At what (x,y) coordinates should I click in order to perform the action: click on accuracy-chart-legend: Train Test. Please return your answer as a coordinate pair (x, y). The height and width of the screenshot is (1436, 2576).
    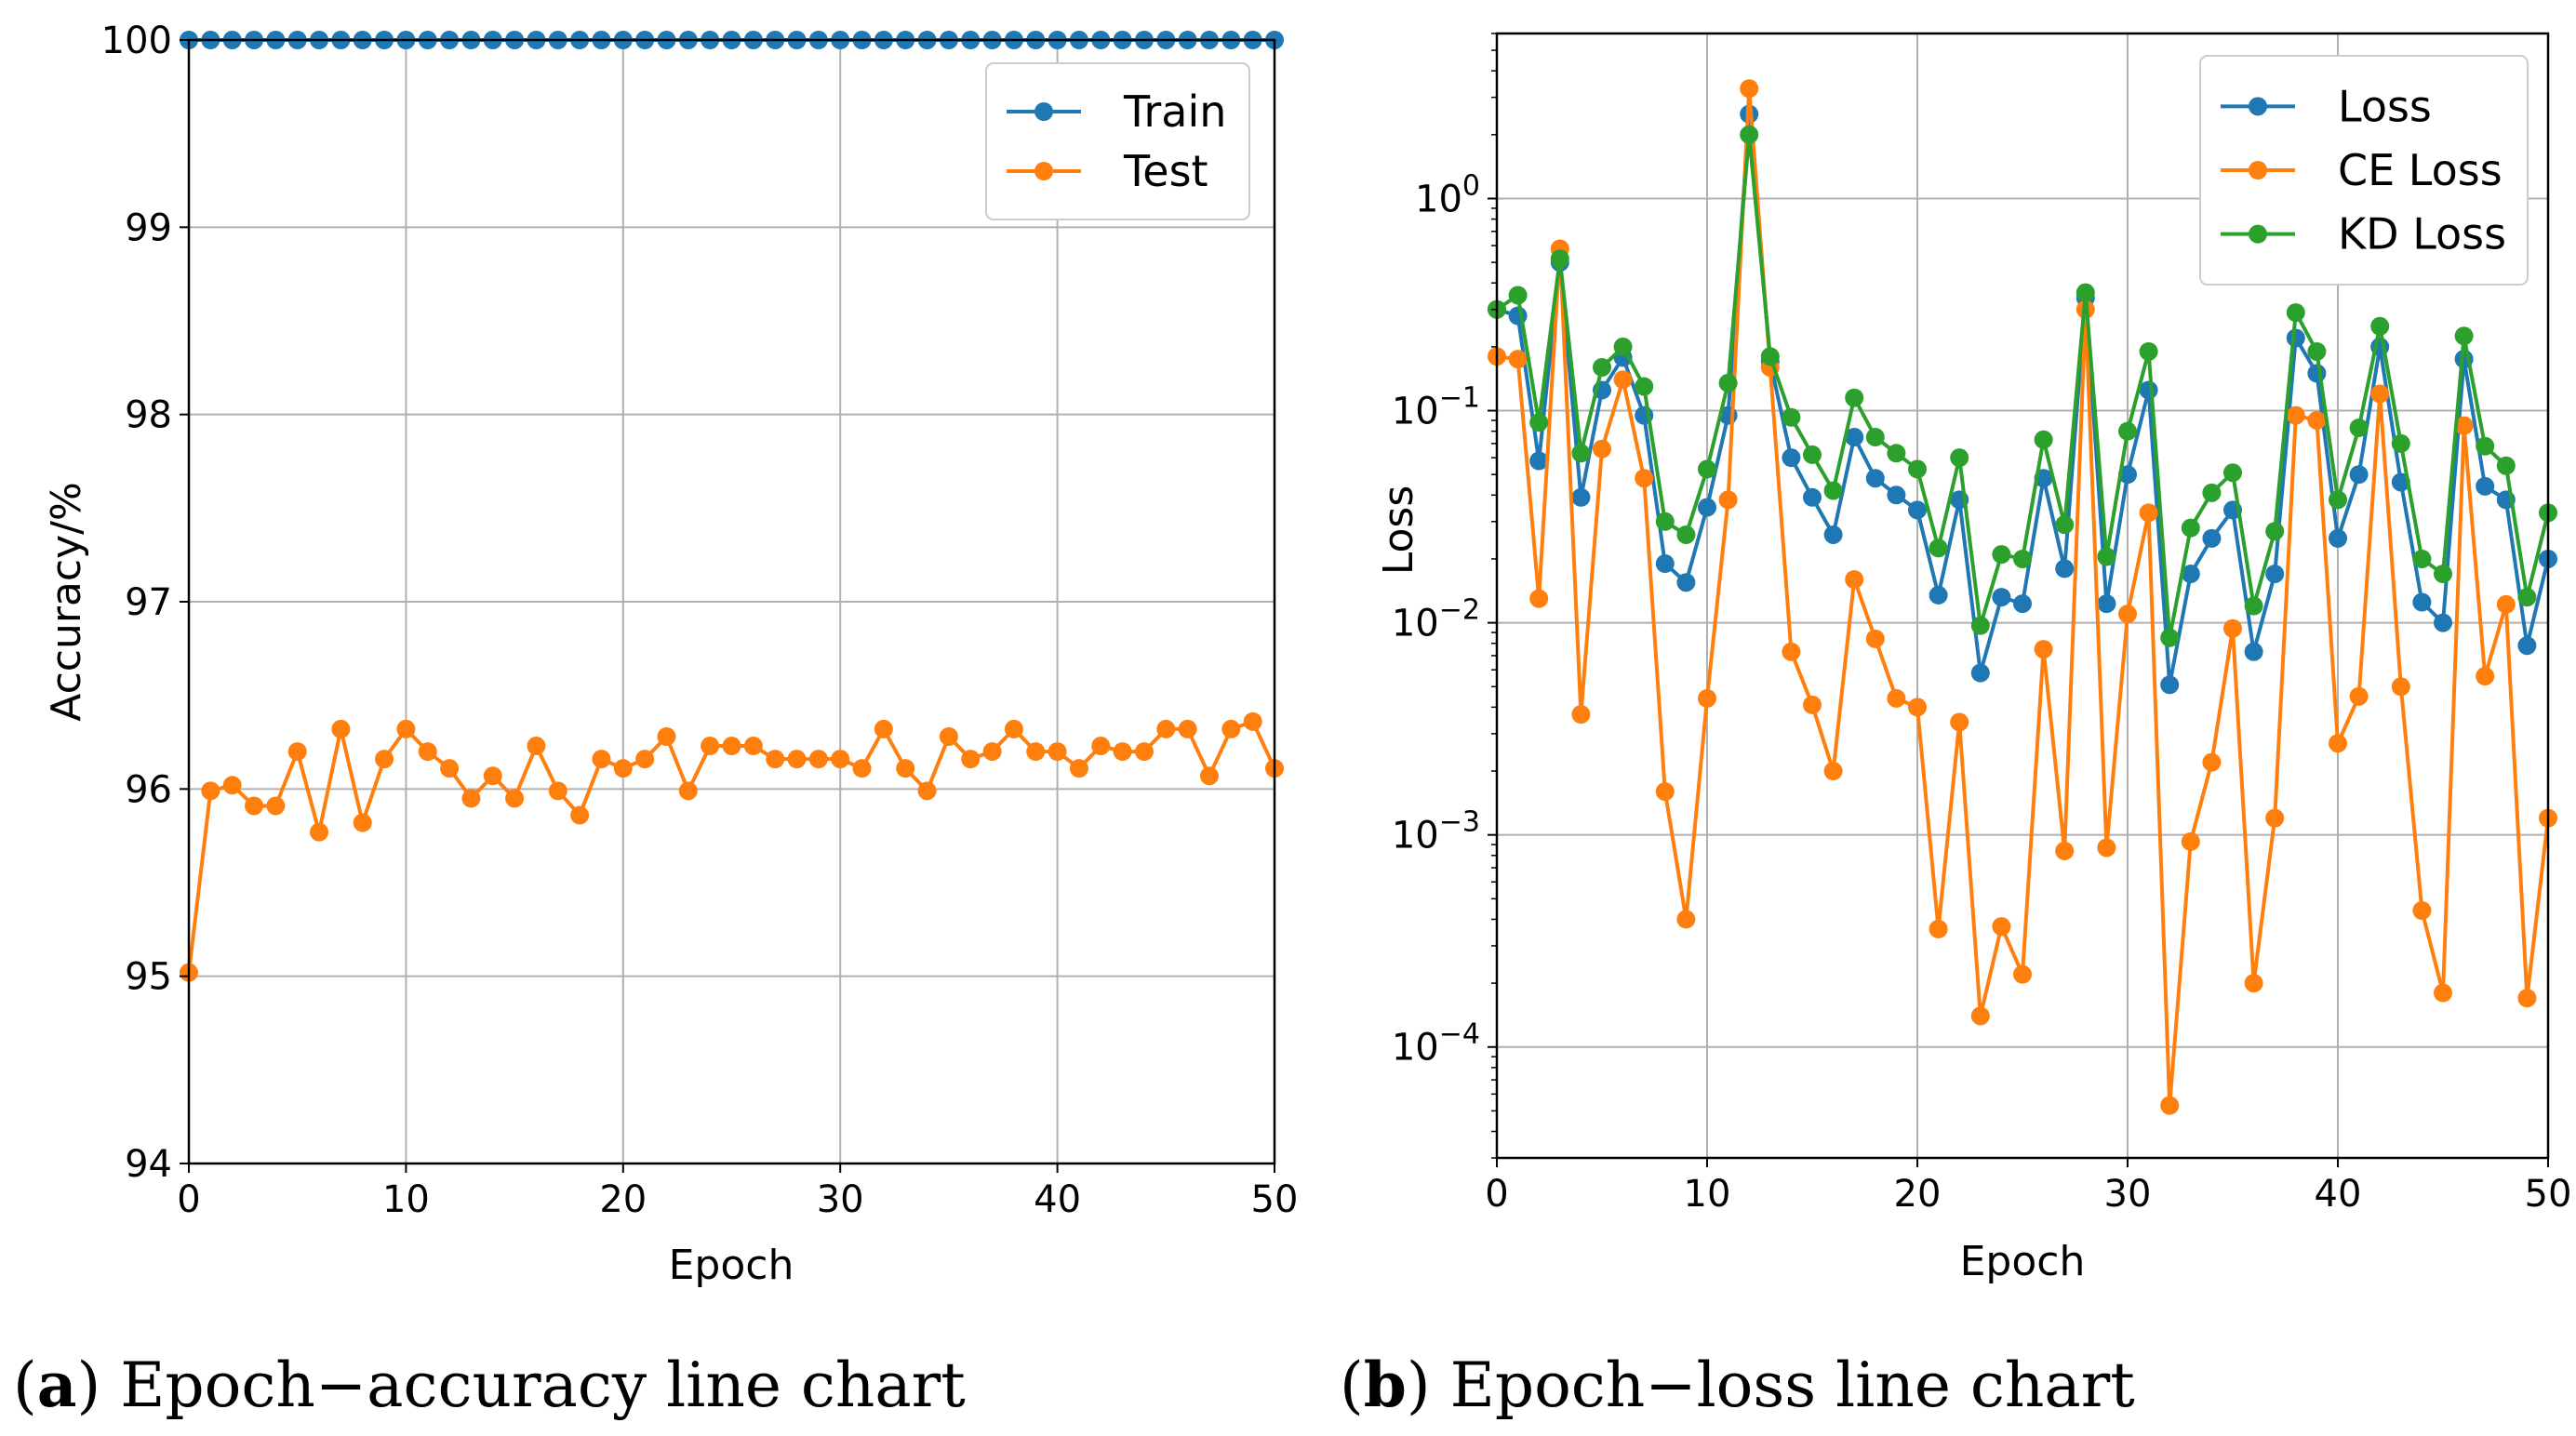
    Looking at the image, I should click on (1117, 141).